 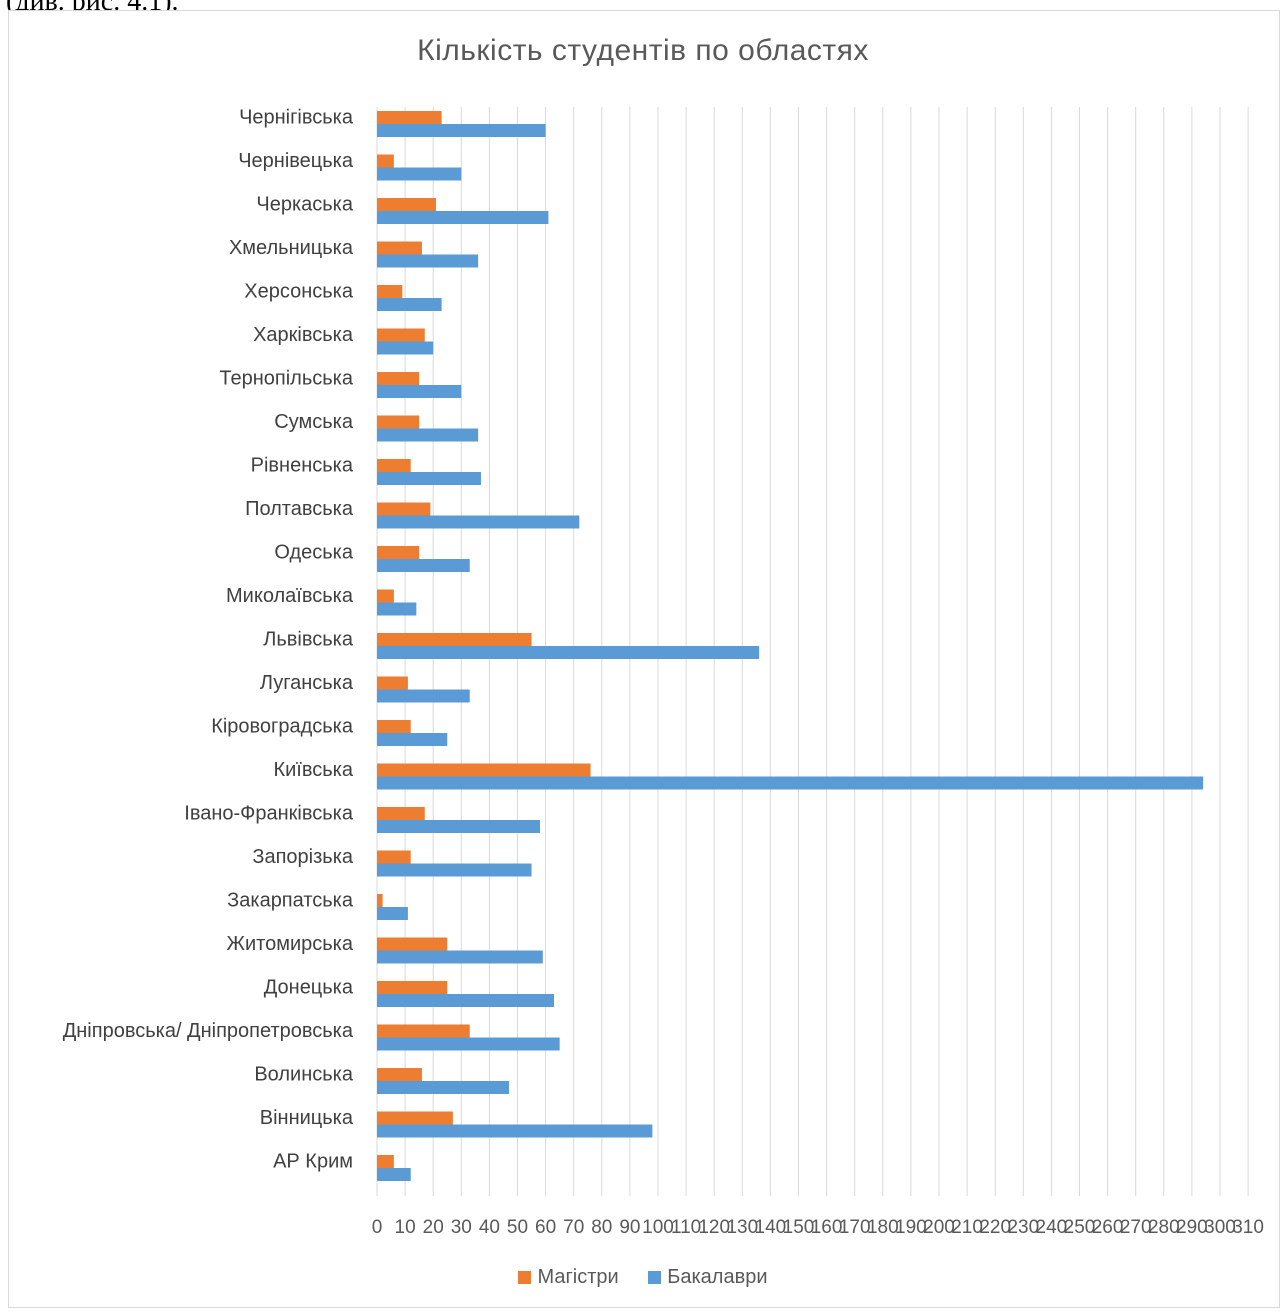 What do you see at coordinates (1192, 1227) in the screenshot?
I see `x-tick-label: 290` at bounding box center [1192, 1227].